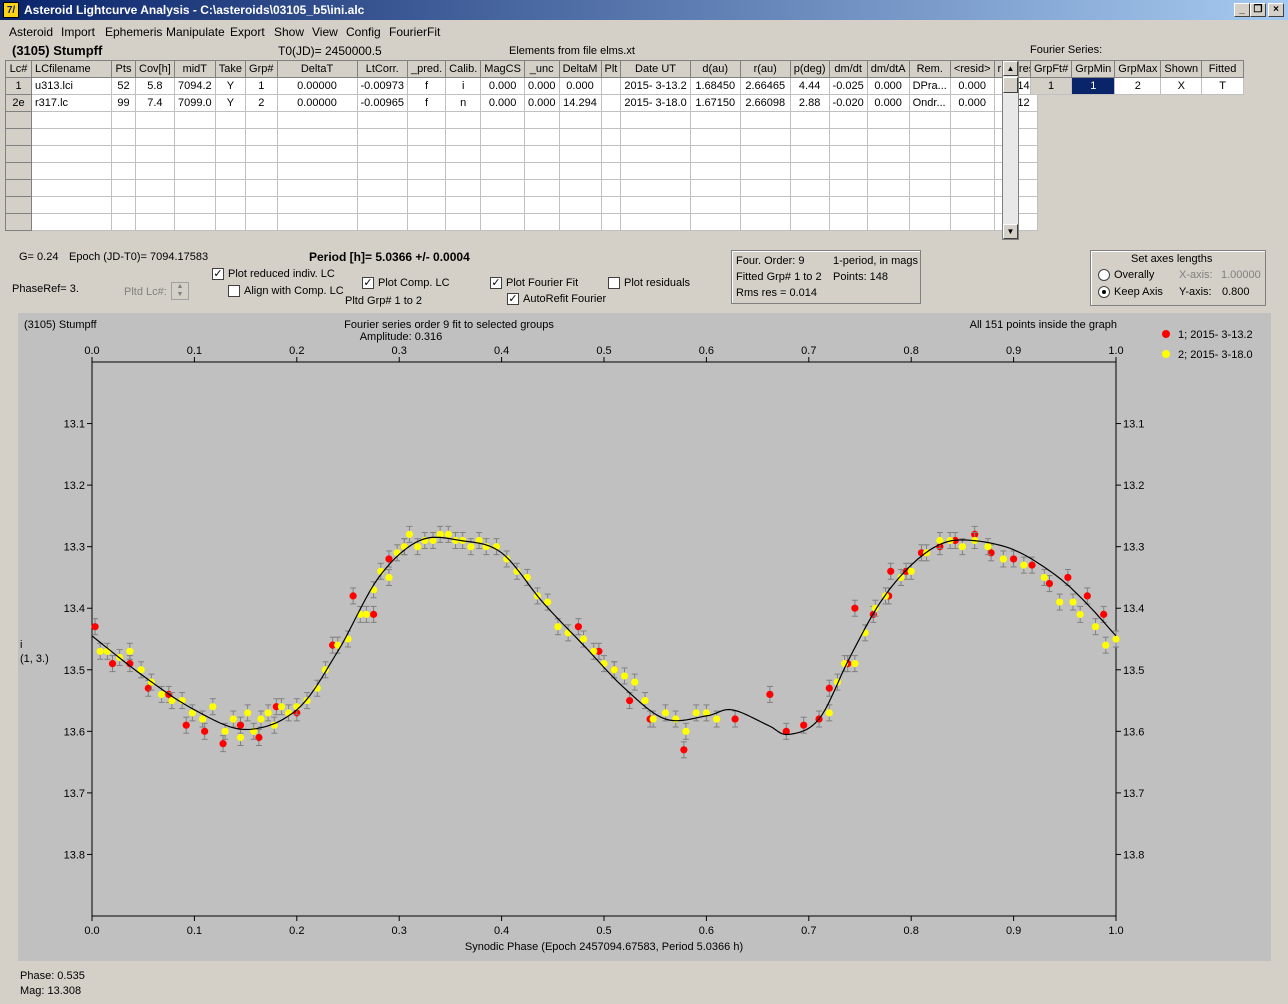 This screenshot has height=1004, width=1288. I want to click on table-cell: 99, so click(123, 103).